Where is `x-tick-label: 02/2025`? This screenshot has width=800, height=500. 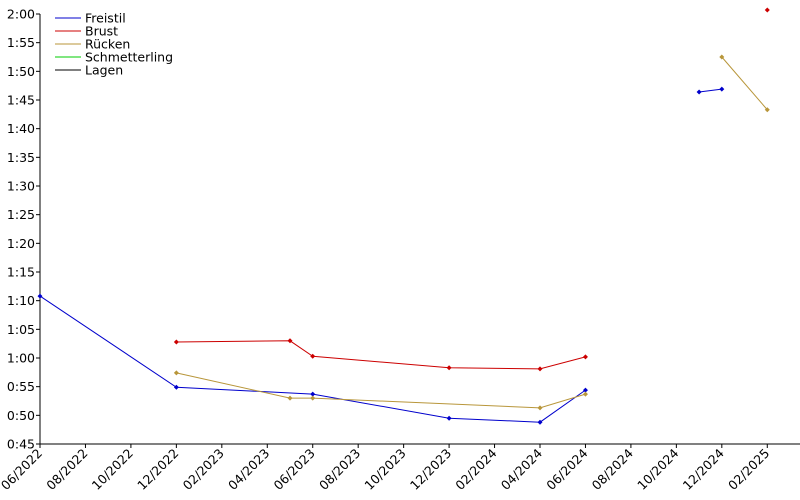 x-tick-label: 02/2025 is located at coordinates (748, 469).